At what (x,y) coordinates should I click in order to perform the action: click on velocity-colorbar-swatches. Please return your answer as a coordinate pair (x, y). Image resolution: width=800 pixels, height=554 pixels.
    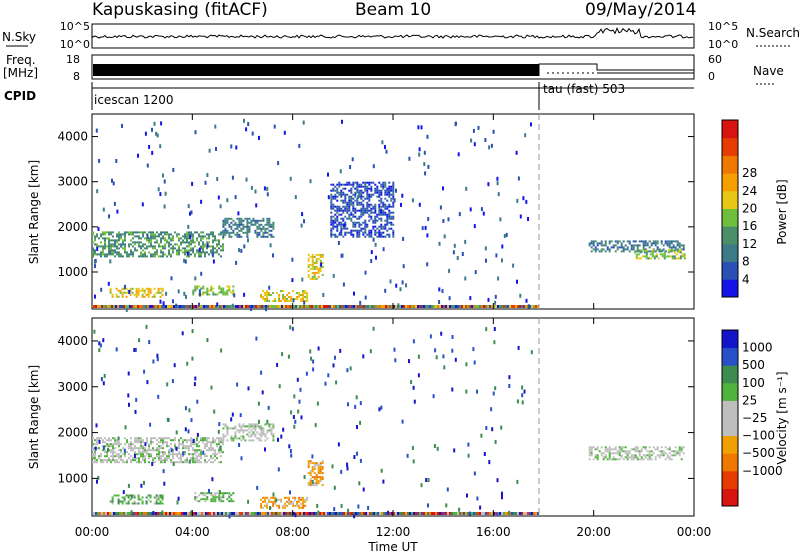
    Looking at the image, I should click on (730, 418).